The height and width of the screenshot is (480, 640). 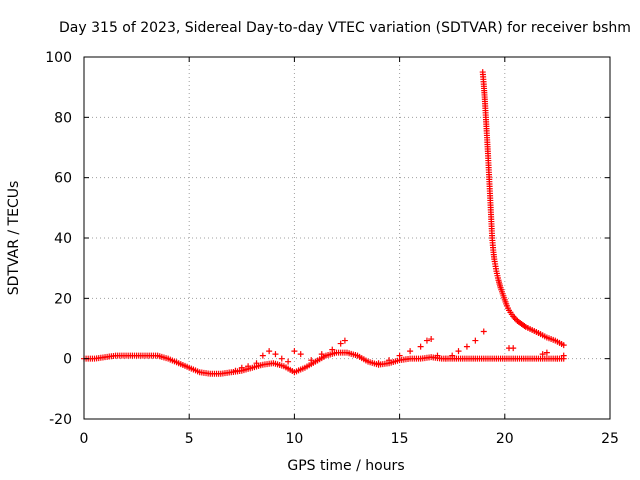 What do you see at coordinates (189, 439) in the screenshot?
I see `x-tick-label: 5` at bounding box center [189, 439].